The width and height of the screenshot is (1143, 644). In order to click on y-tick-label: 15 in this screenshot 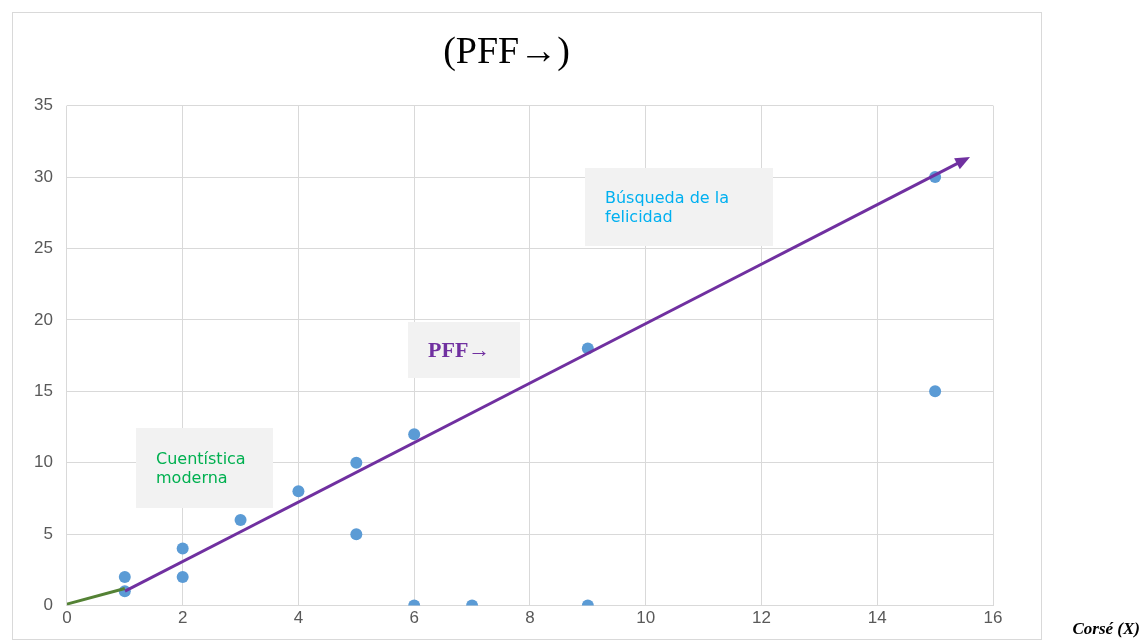, I will do `click(43, 390)`.